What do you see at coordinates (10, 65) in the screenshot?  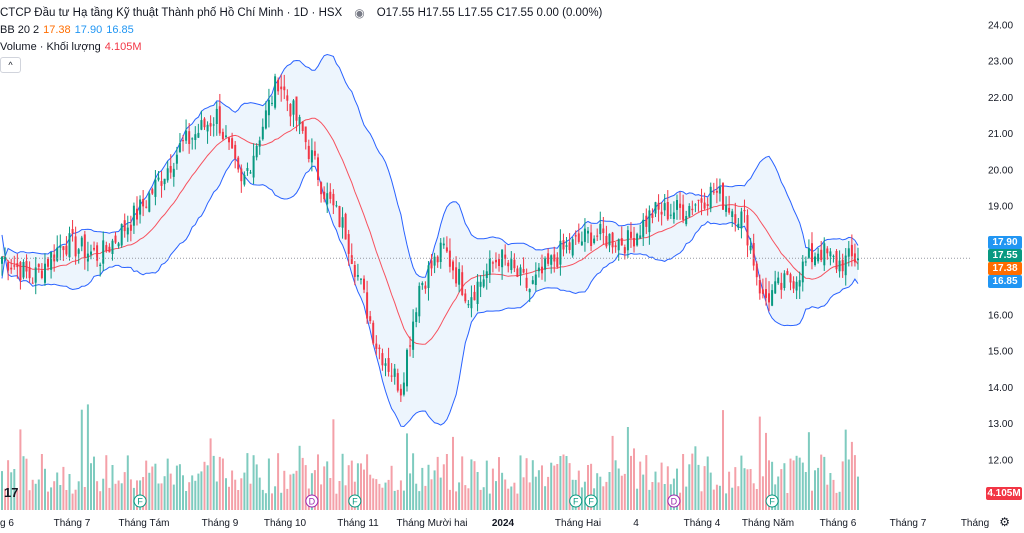 I see `collapse-legend-button: ^` at bounding box center [10, 65].